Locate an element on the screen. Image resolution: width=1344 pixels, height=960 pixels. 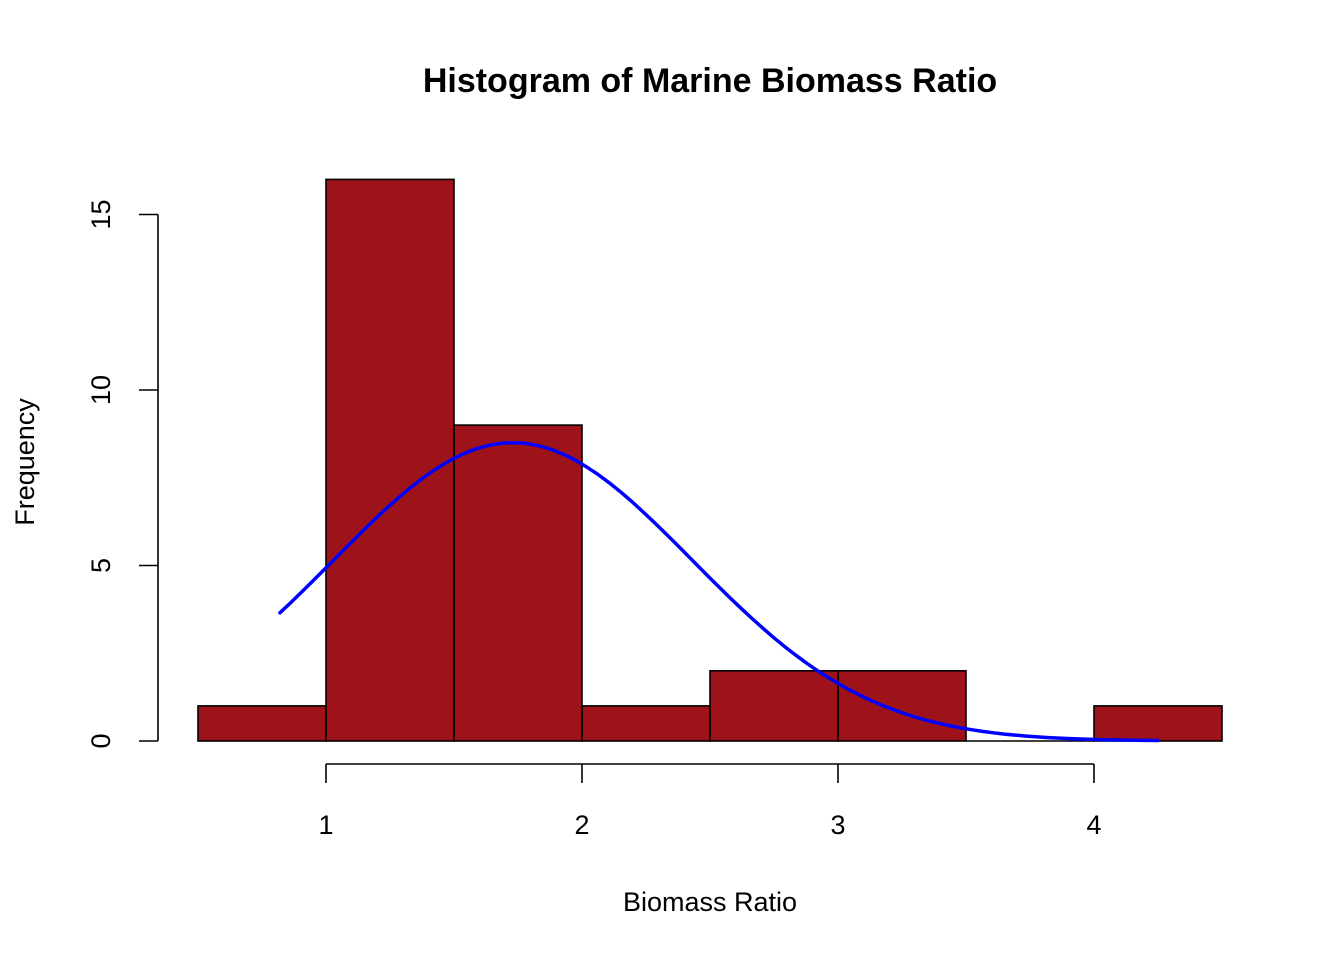
chart-title: Histogram of Marine Biomass Ratio is located at coordinates (710, 81).